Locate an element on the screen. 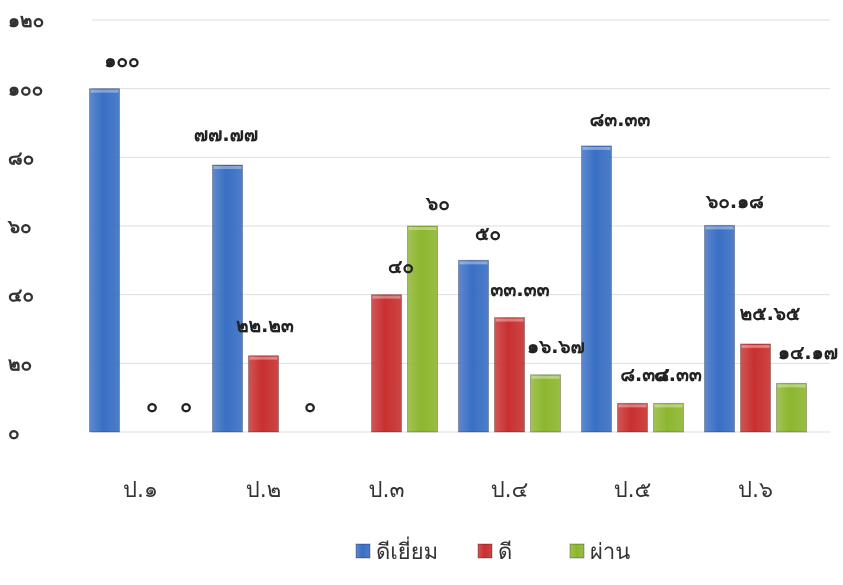  x-category-label: ป.๖ is located at coordinates (755, 490).